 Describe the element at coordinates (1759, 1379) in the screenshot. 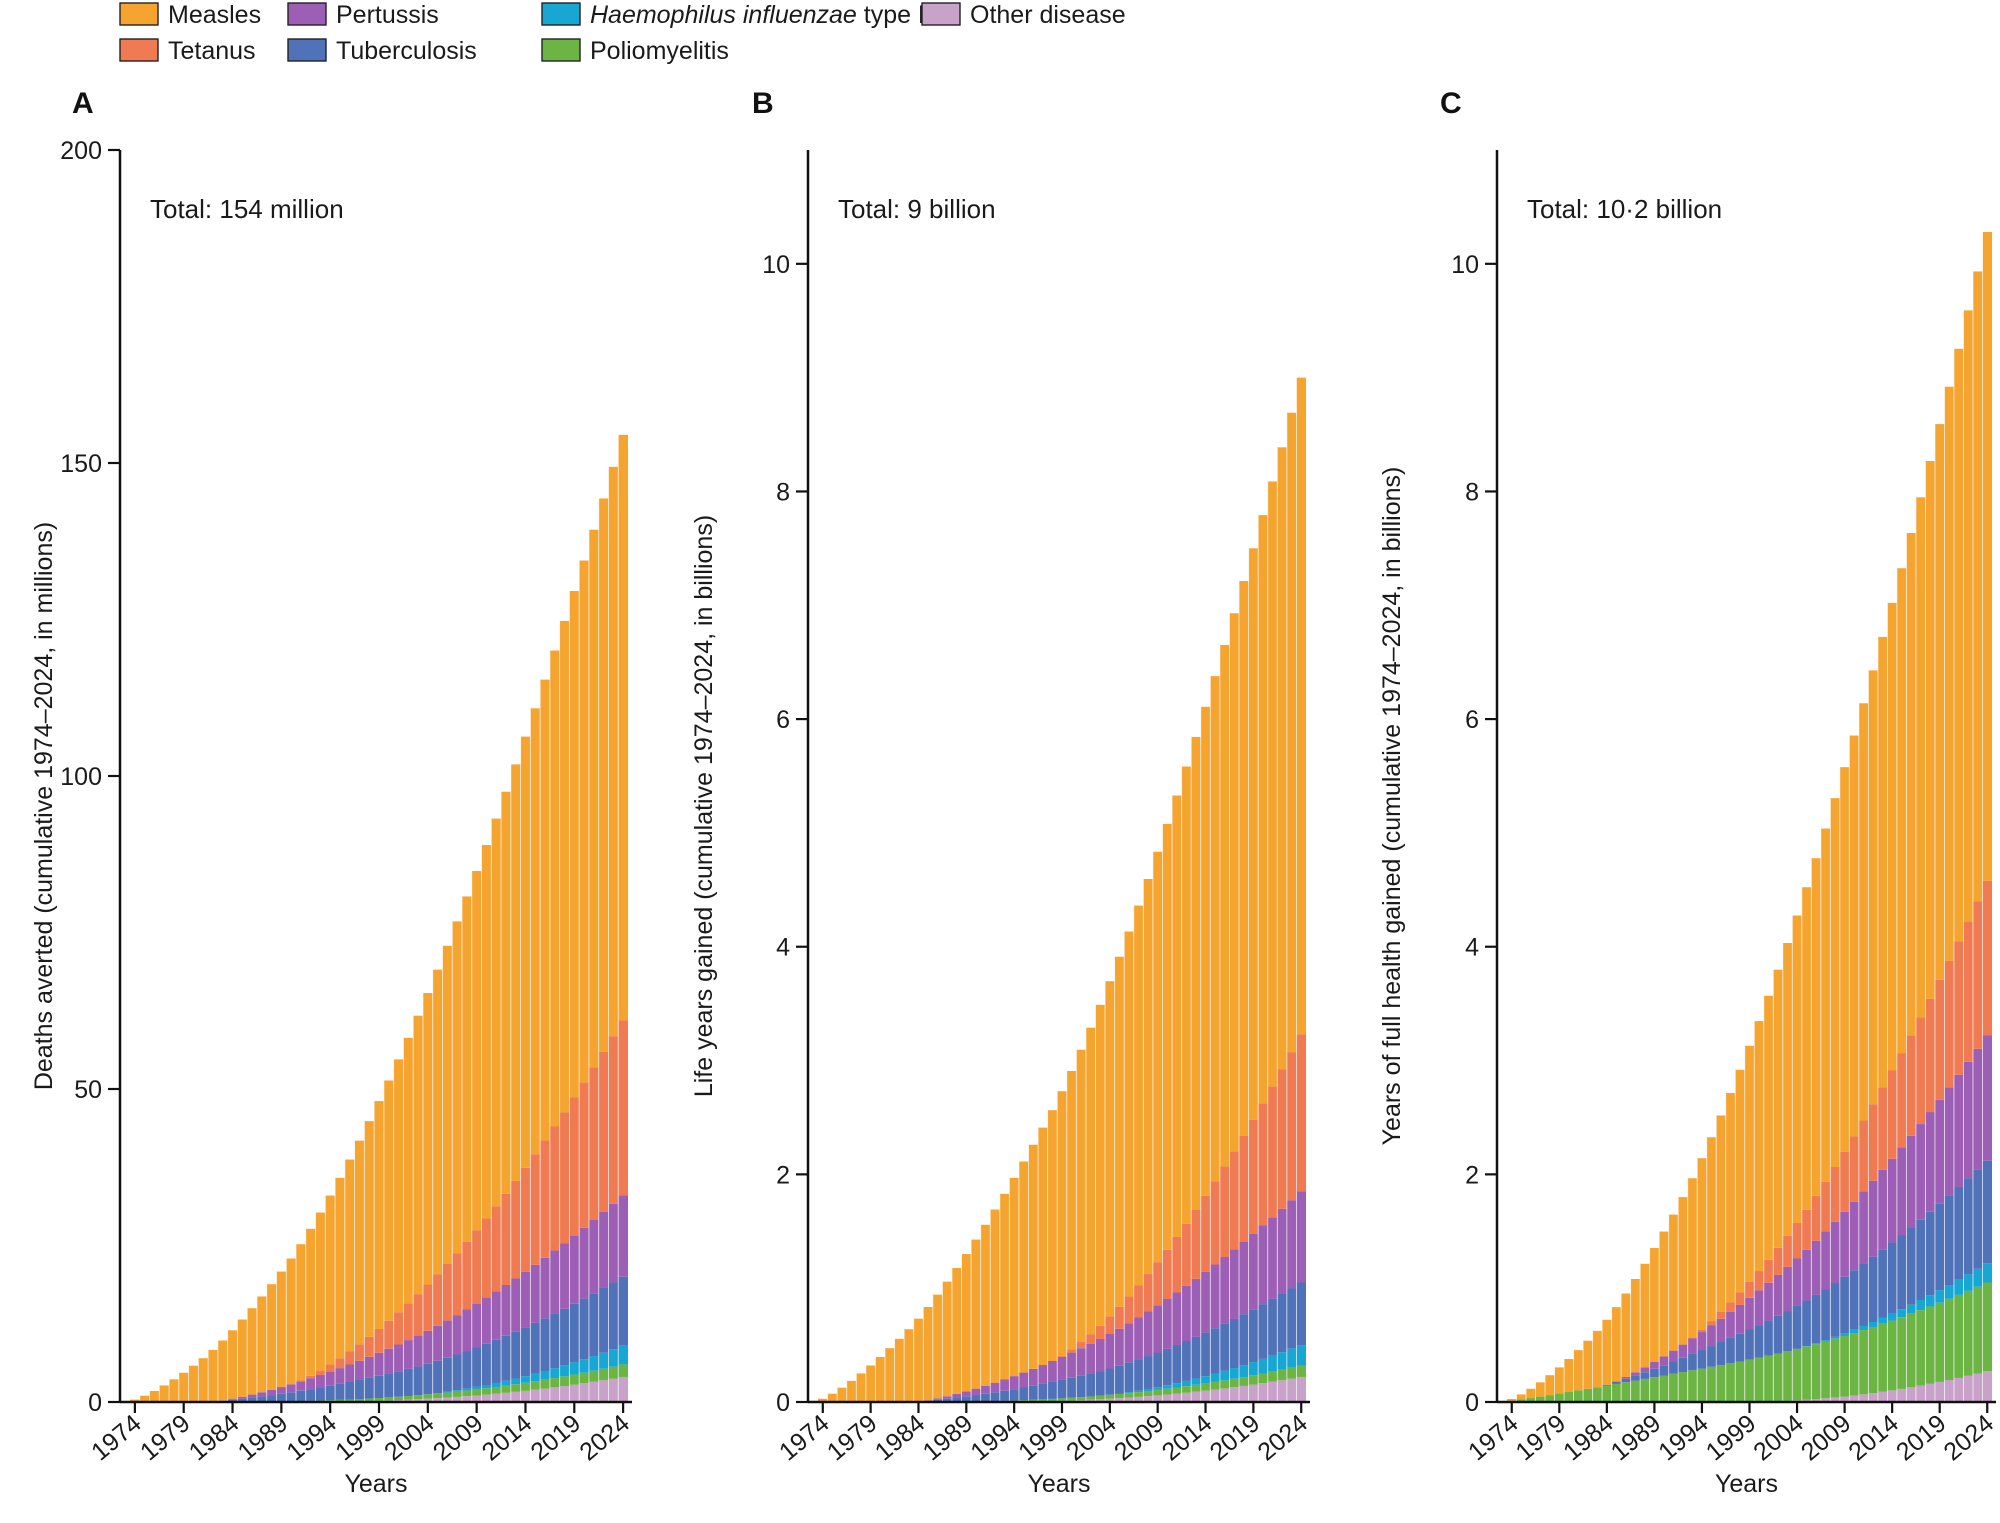

I see `bar-segment-polio-2000` at that location.